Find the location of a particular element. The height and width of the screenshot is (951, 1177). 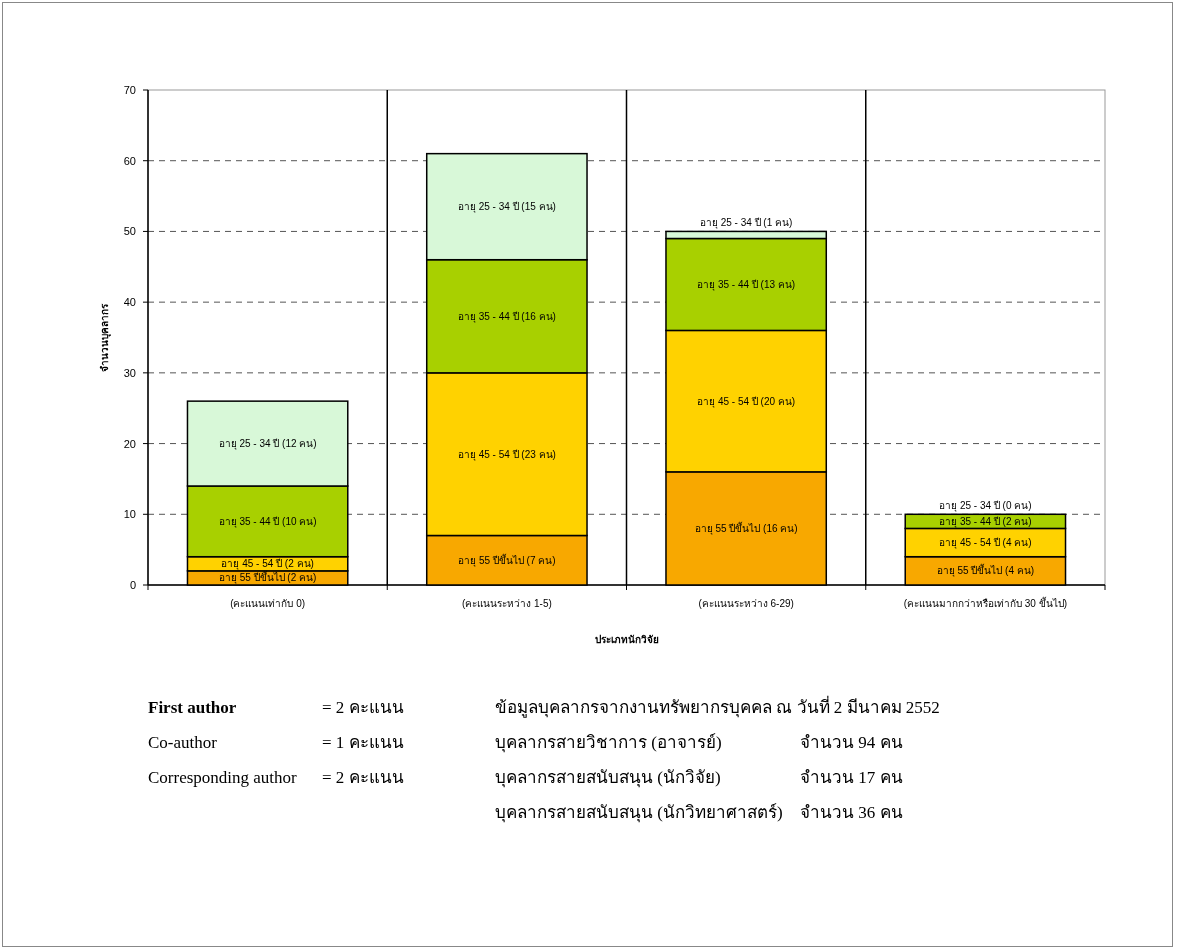

data-label: อายุ 35 - 44 ปี (16 คน) is located at coordinates (506, 316).